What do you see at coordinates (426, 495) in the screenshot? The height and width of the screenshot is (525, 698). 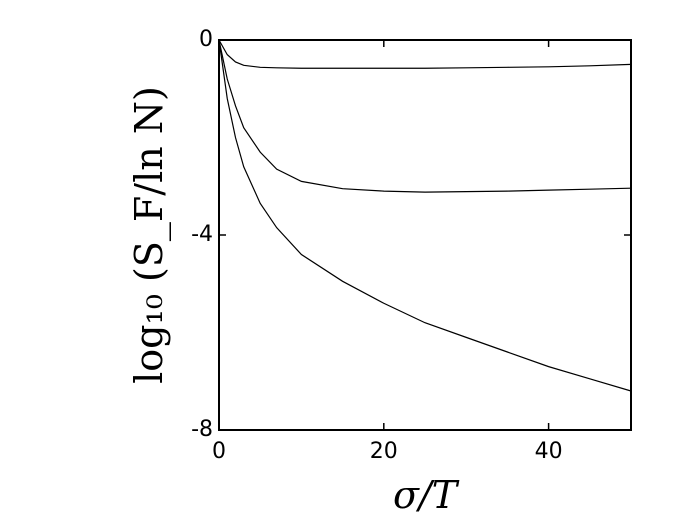 I see `x-axis-label: σ/T` at bounding box center [426, 495].